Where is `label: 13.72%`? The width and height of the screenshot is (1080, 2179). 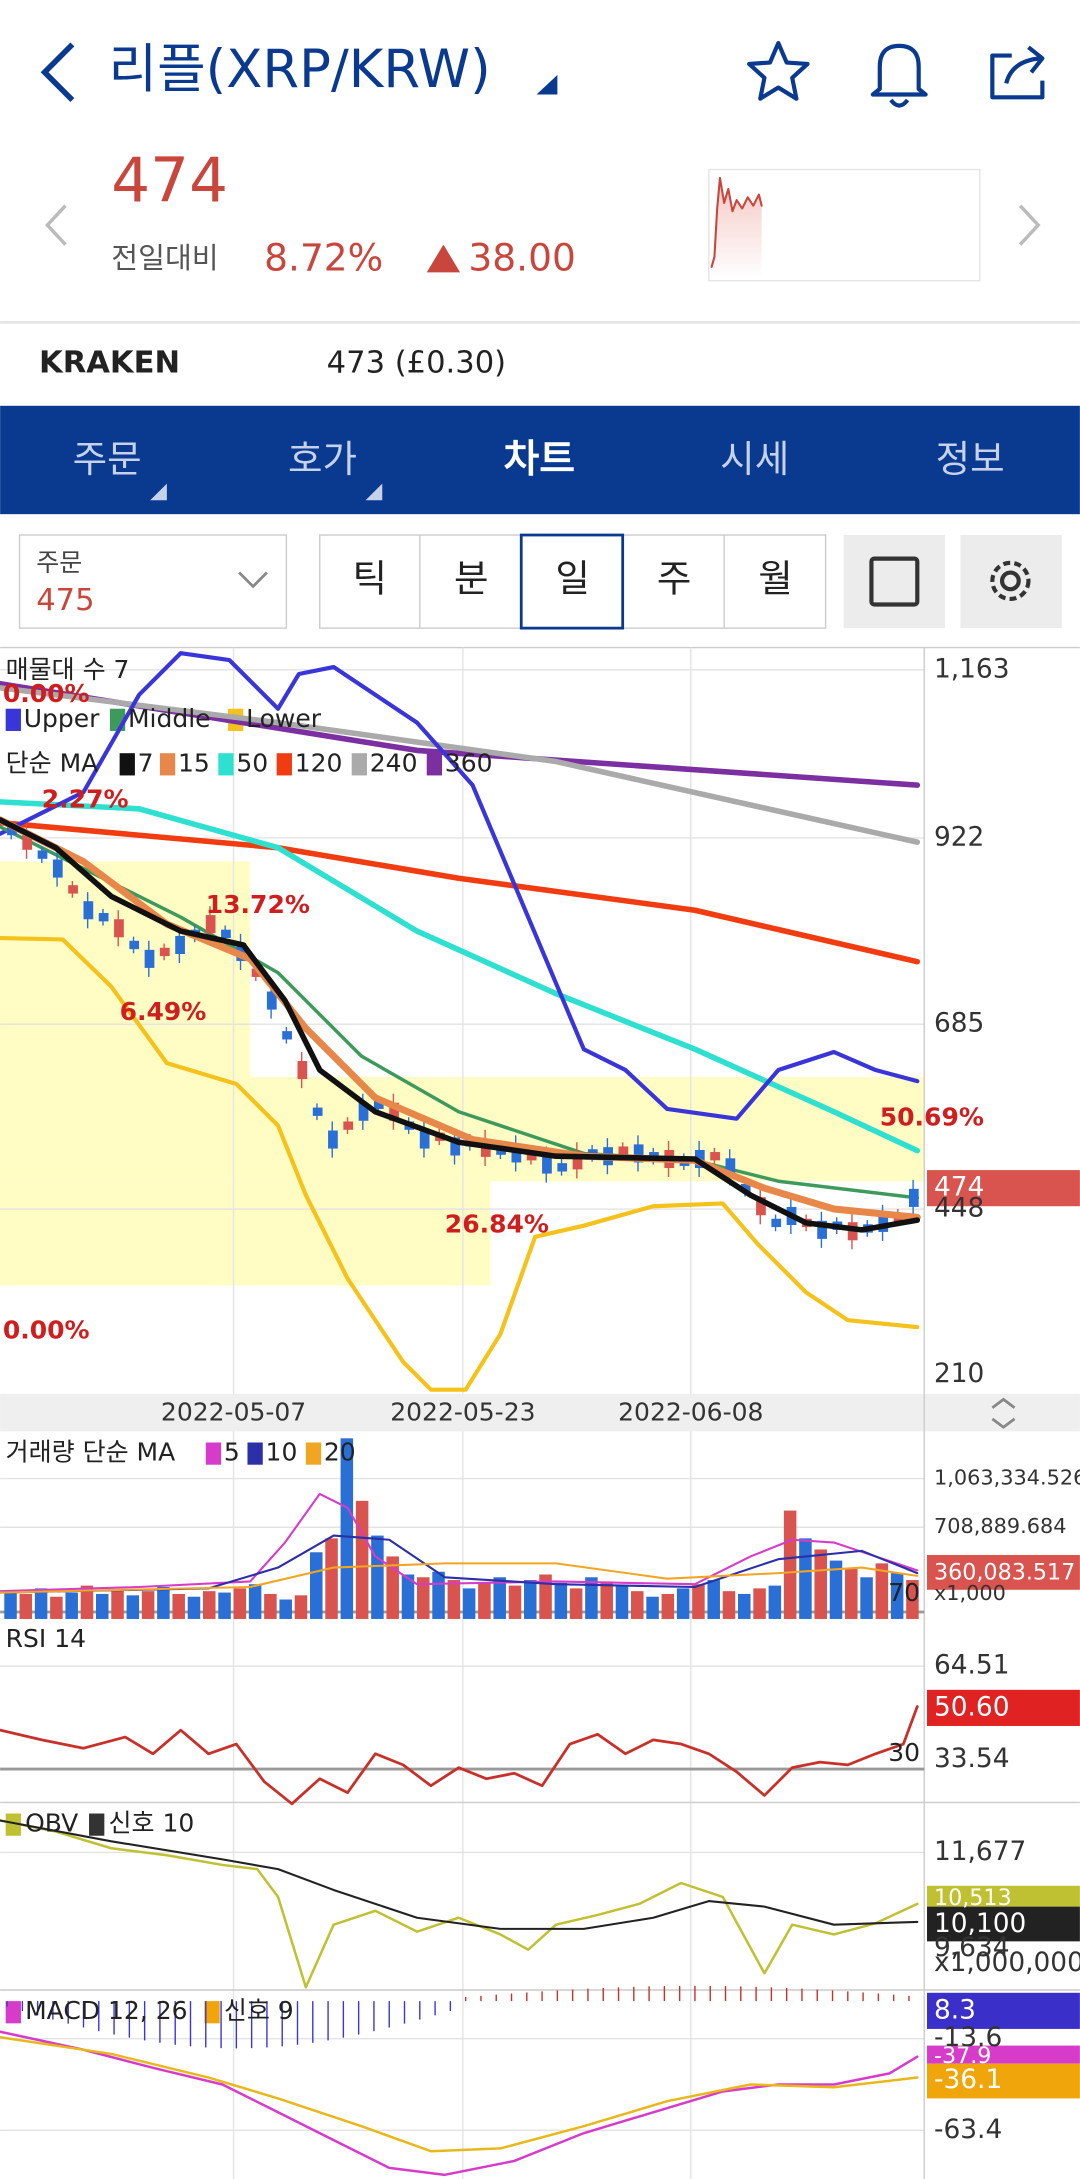 label: 13.72% is located at coordinates (258, 904).